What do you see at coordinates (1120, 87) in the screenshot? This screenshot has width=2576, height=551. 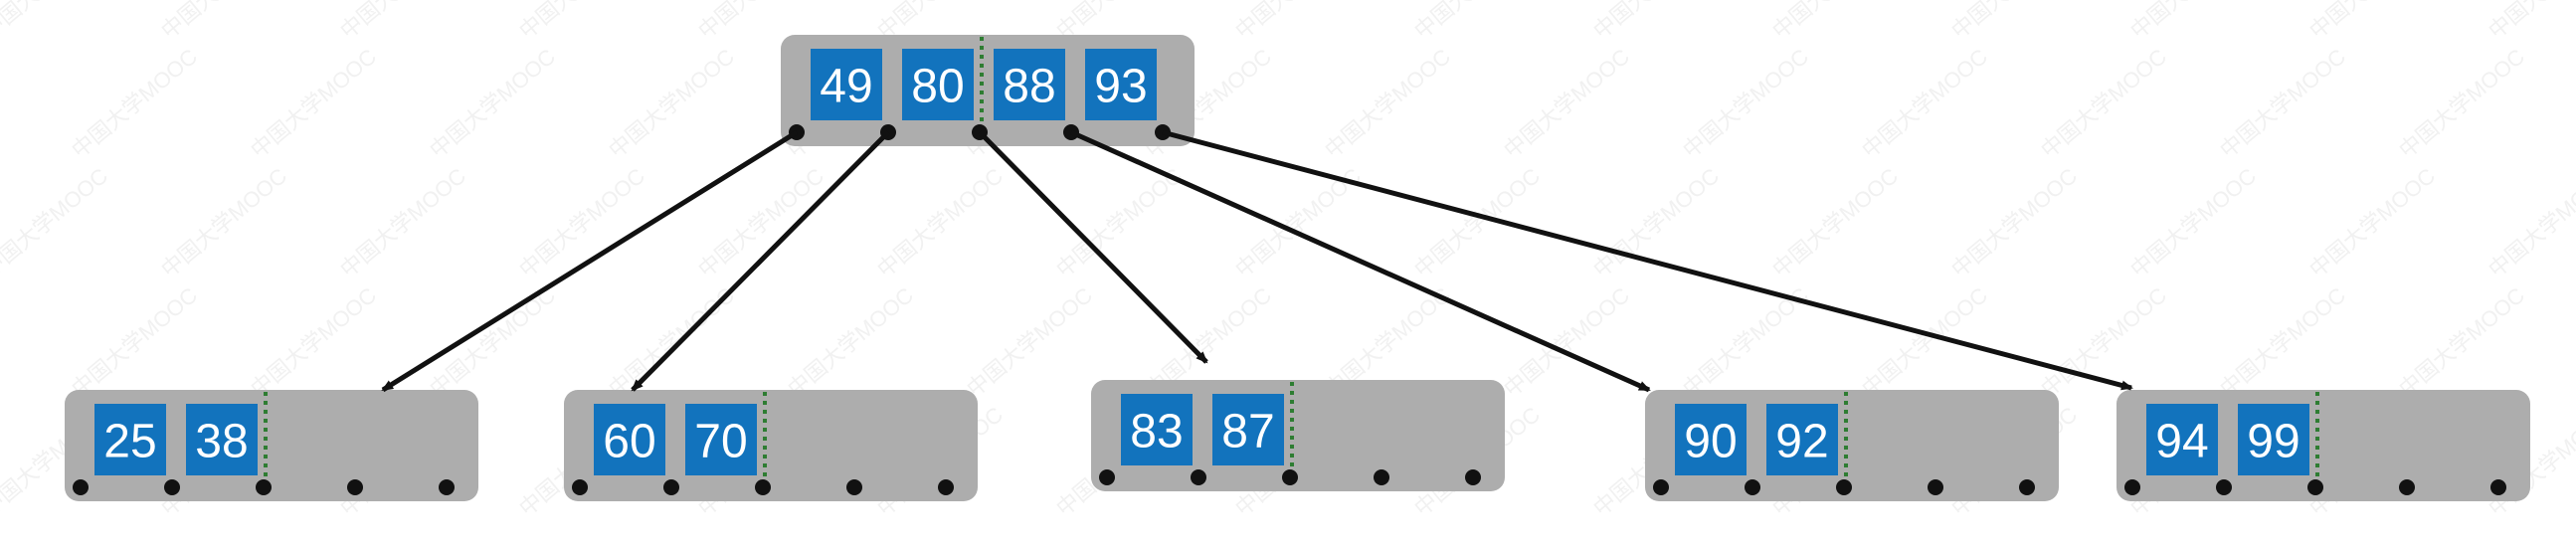 I see `key-value: 93` at bounding box center [1120, 87].